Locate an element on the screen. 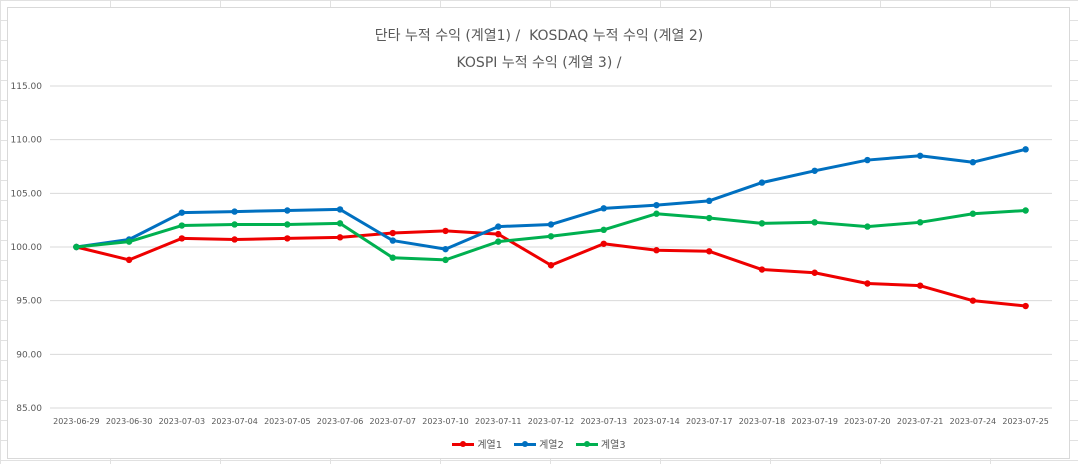 The image size is (1078, 464). legend-label-series-1: 계열1 is located at coordinates (490, 445).